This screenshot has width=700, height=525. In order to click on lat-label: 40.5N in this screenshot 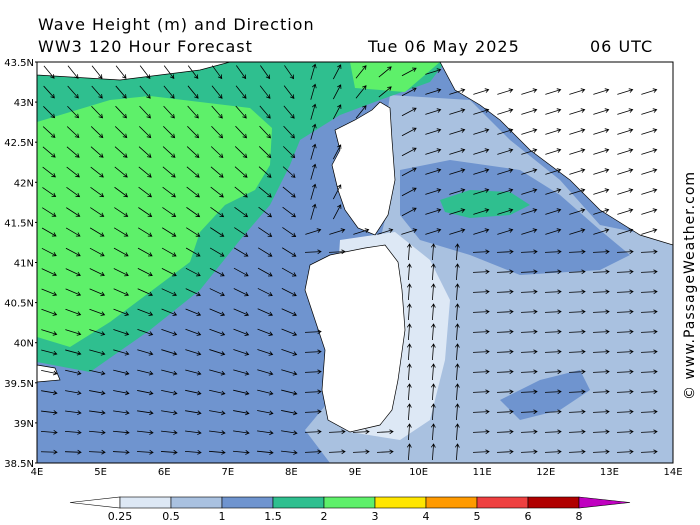, I will do `click(19, 304)`.